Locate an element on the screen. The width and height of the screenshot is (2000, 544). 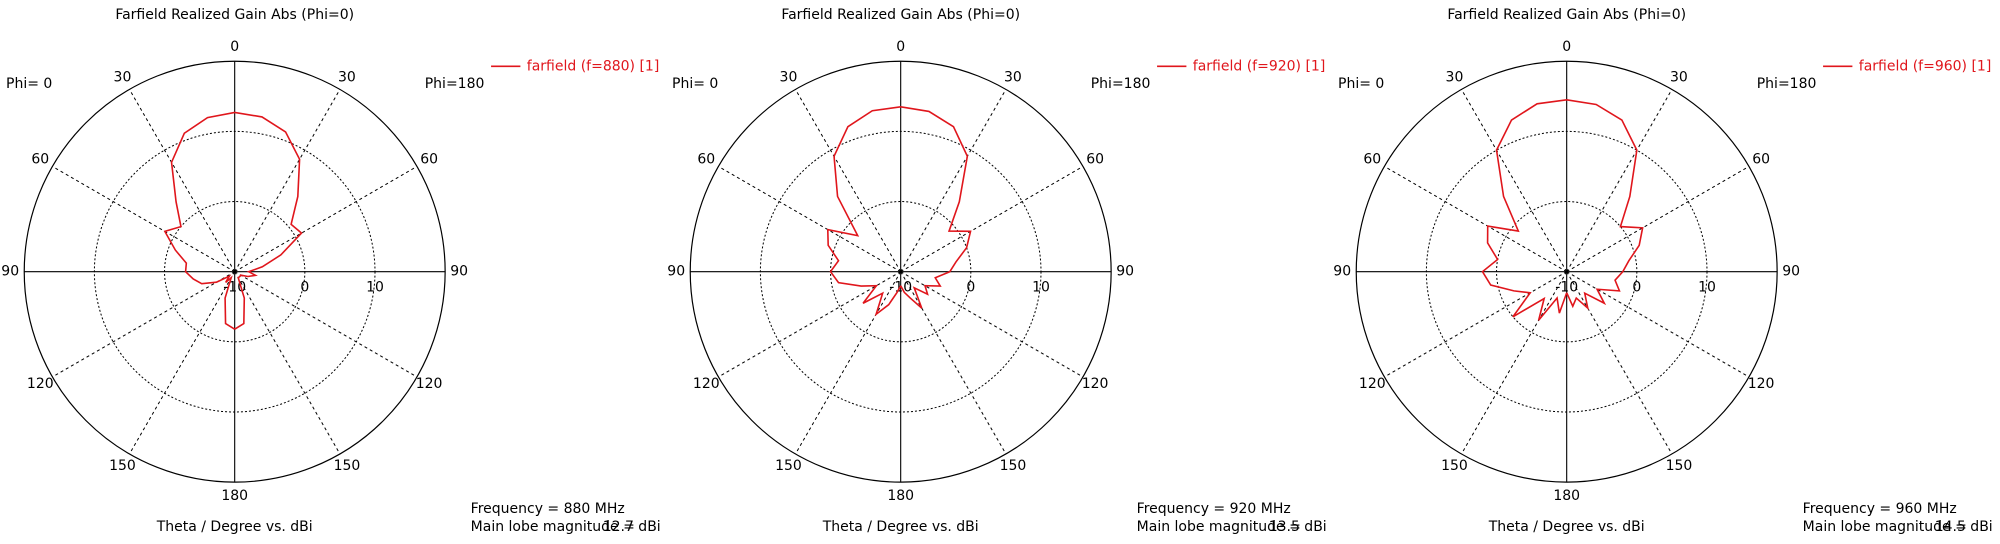
legend-label: farfield (f=920) [1] is located at coordinates (1259, 66).